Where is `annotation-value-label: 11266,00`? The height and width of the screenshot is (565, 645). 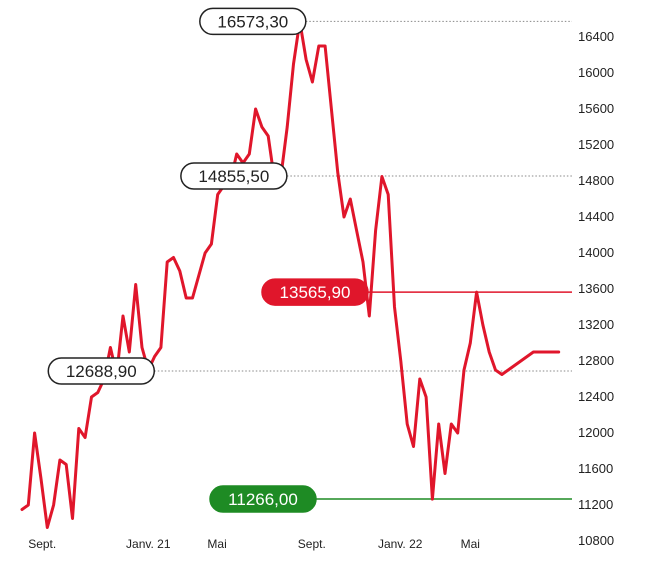
annotation-value-label: 11266,00 is located at coordinates (263, 499).